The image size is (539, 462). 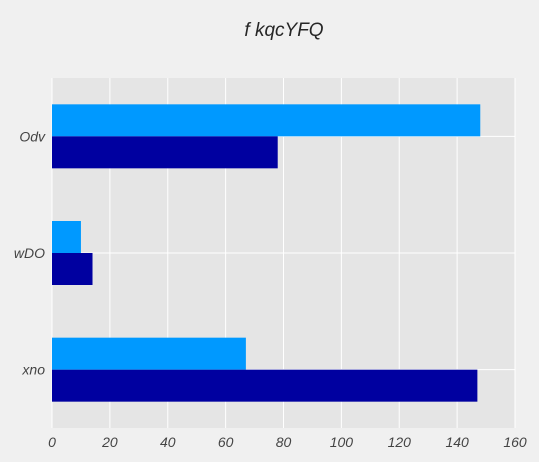 I want to click on x-tick-label: 80, so click(x=284, y=442).